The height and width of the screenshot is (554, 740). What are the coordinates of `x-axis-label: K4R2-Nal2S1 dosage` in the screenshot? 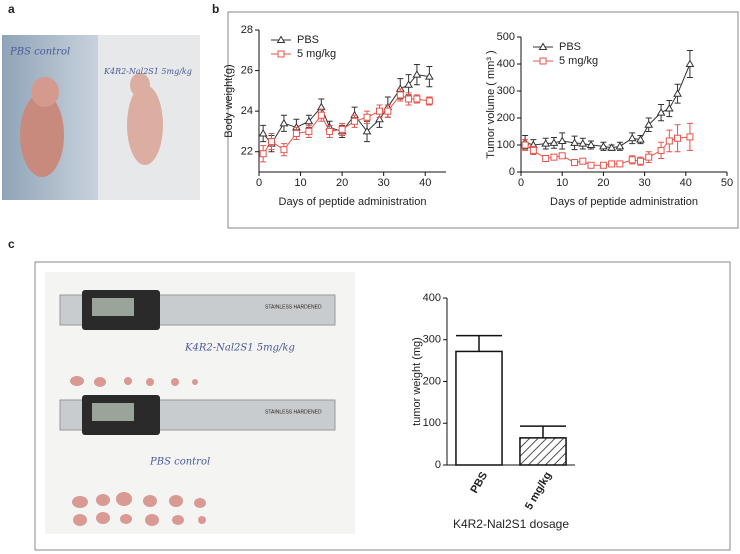 It's located at (511, 524).